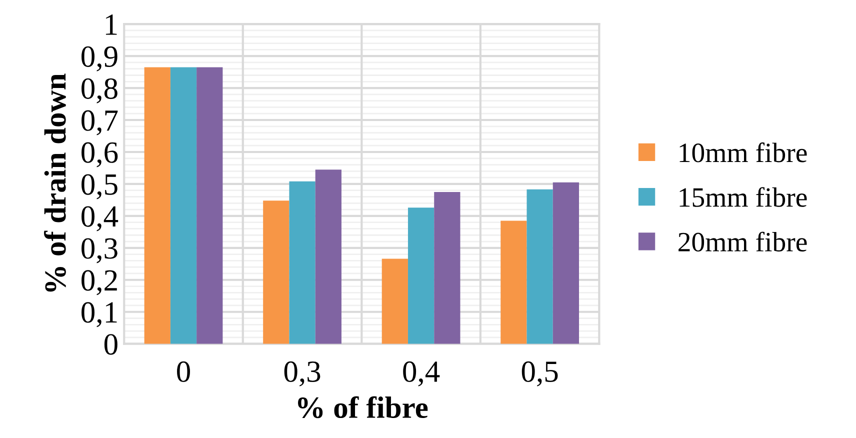 Image resolution: width=856 pixels, height=438 pixels. Describe the element at coordinates (742, 242) in the screenshot. I see `legend-label: 20mm fibre` at that location.